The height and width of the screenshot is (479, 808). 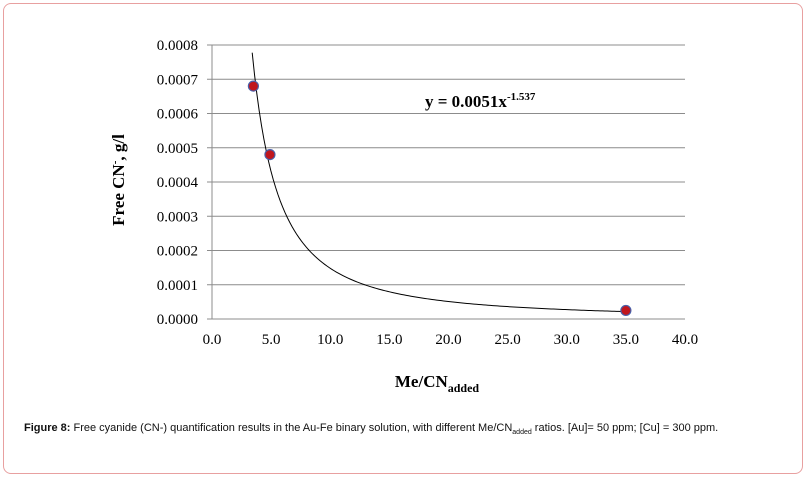 I want to click on y-tick-label: 0.0002, so click(x=177, y=252).